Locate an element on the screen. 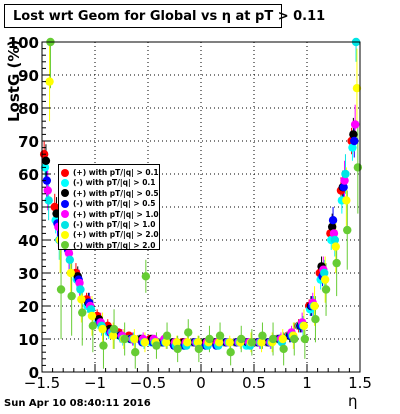 The width and height of the screenshot is (400, 414). x-tick-label: 0.5 is located at coordinates (254, 383).